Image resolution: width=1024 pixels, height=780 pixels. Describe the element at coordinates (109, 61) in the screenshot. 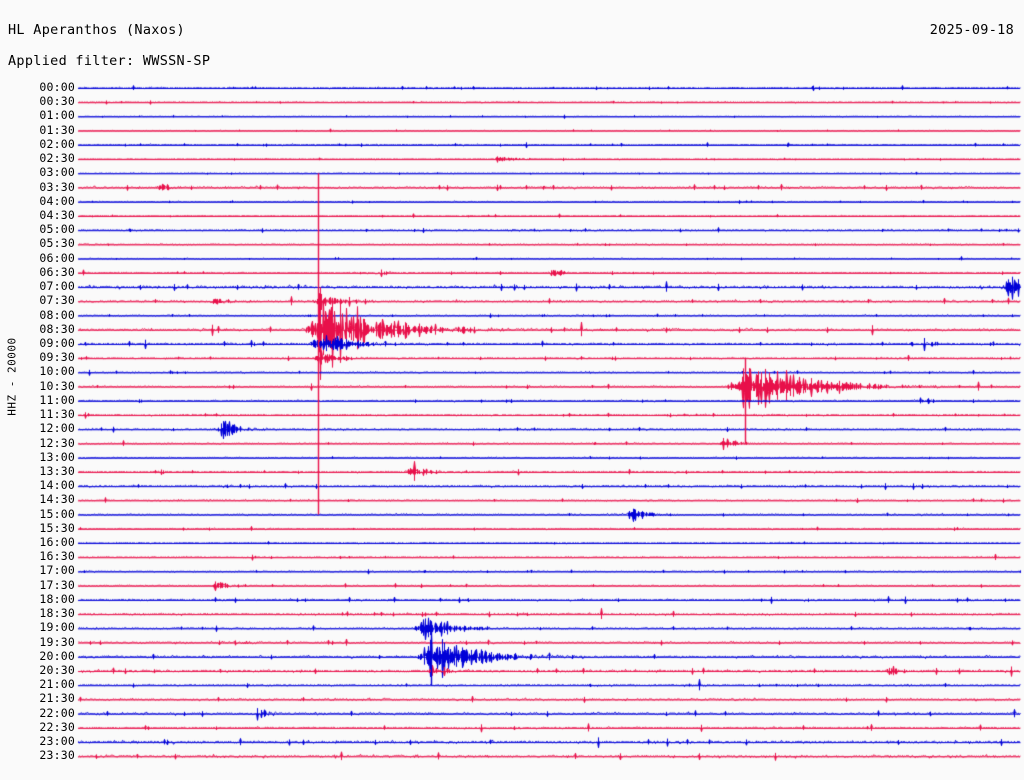

I see `applied-filter-label: Applied filter: WWSSN-SP` at that location.